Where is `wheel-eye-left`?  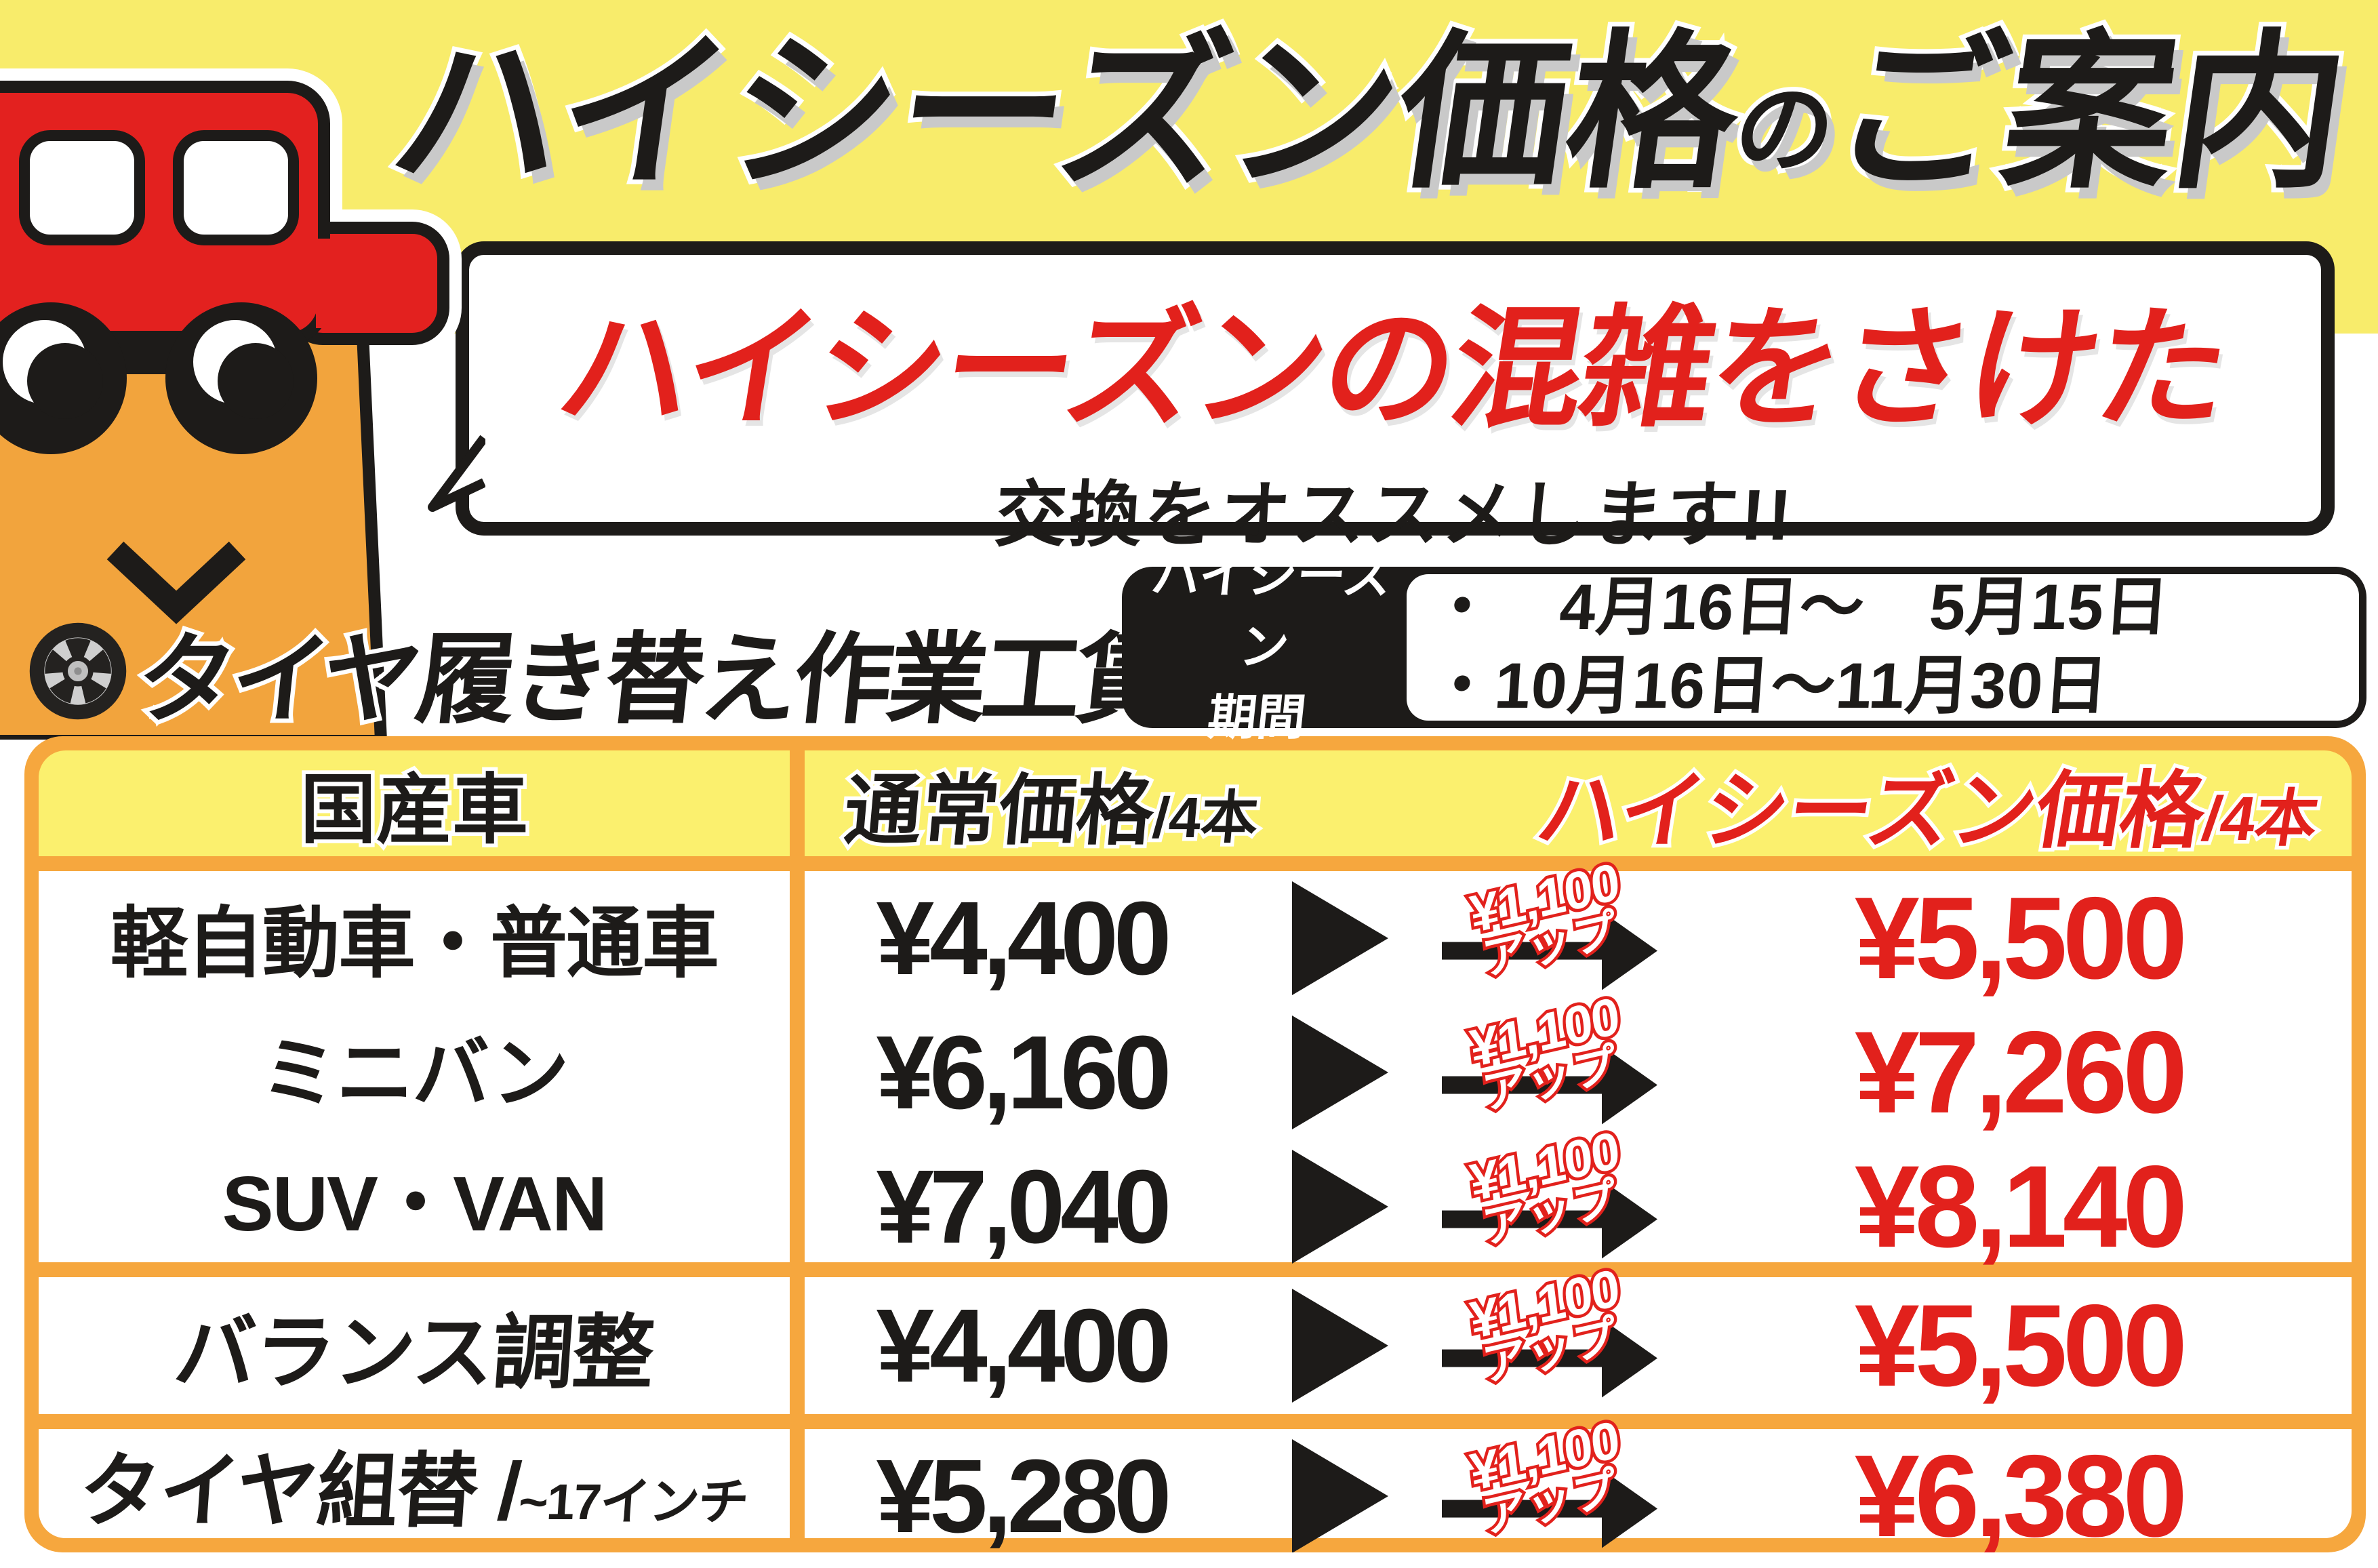
wheel-eye-left is located at coordinates (63, 378).